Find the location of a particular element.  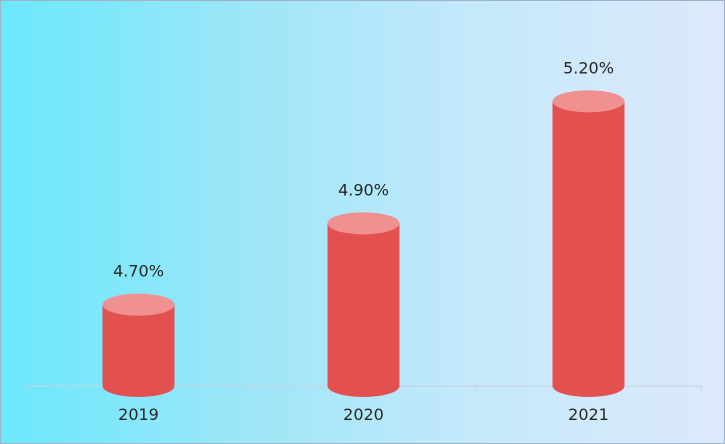

bar-2021 is located at coordinates (588, 249).